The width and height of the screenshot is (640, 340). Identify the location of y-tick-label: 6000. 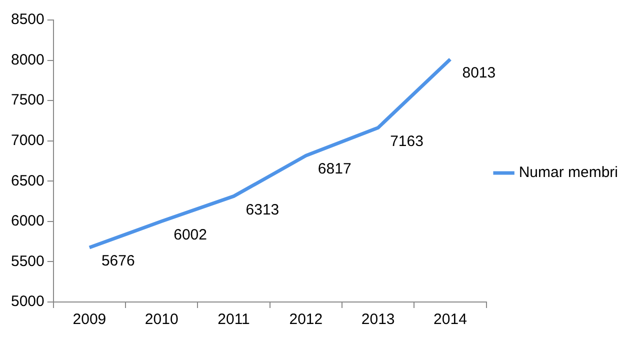
(27, 221).